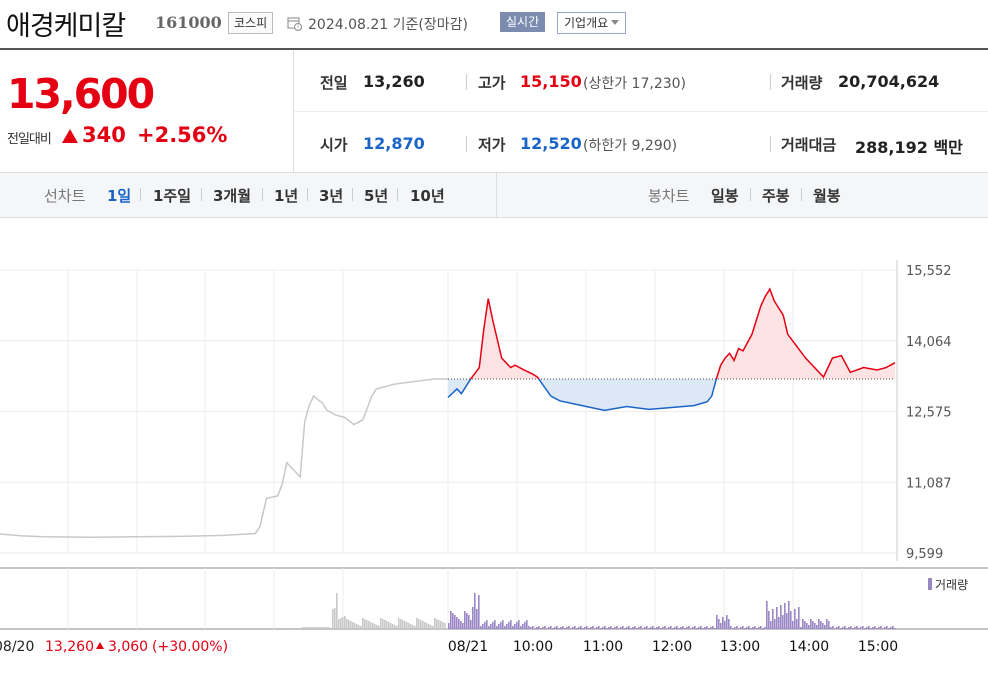  What do you see at coordinates (889, 81) in the screenshot?
I see `volume-value: 20,704,624` at bounding box center [889, 81].